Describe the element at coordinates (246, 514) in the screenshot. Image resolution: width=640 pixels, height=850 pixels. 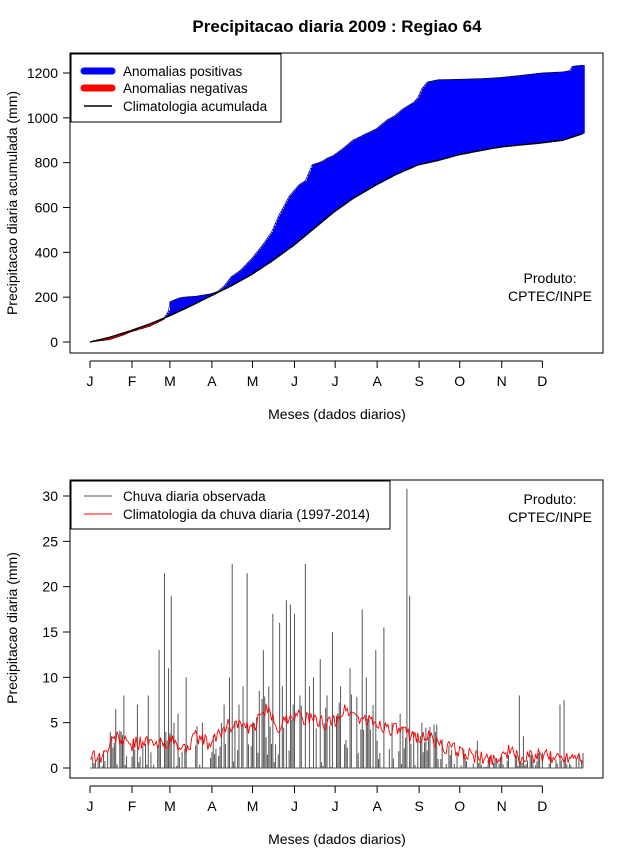
I see `legend-label-climatology: Climatologia da chuva diaria (1997-2014)` at that location.